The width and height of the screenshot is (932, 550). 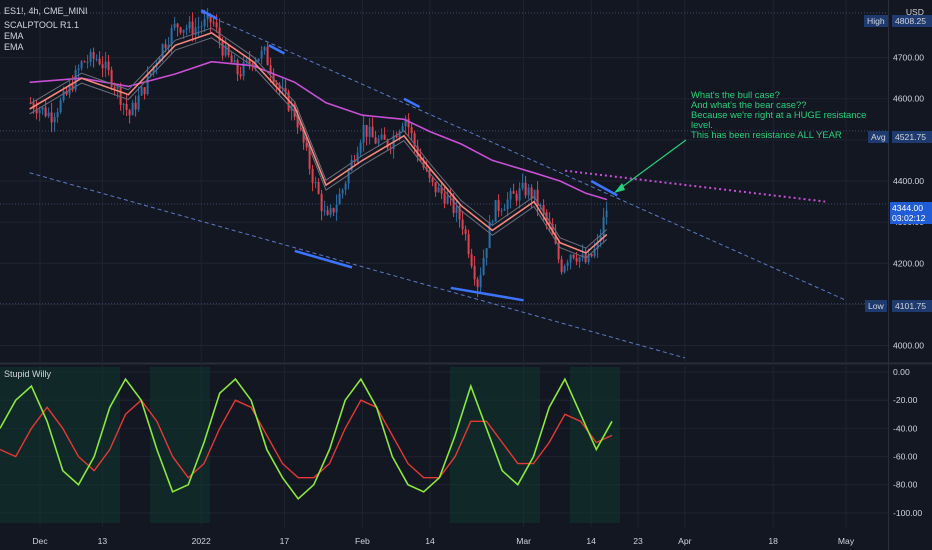 I want to click on x-tick-label: Dec, so click(x=40, y=541).